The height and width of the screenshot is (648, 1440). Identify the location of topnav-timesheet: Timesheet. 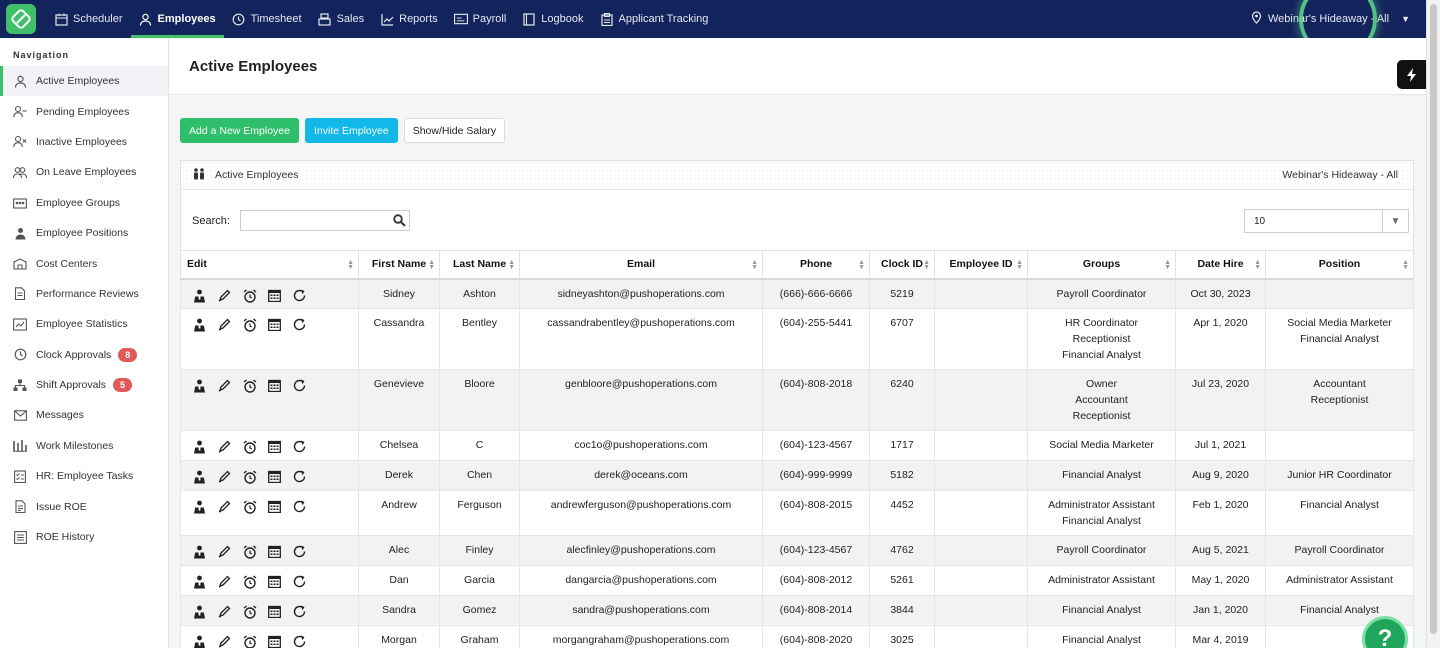
(267, 19).